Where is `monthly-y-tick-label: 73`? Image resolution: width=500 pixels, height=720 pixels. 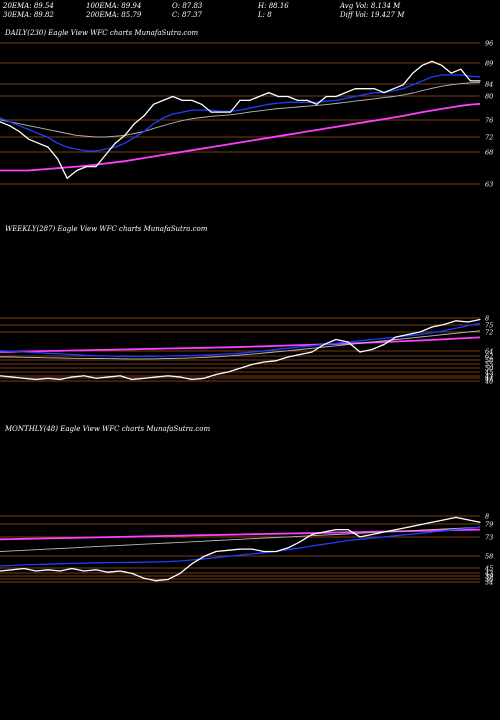
monthly-y-tick-label: 73 is located at coordinates (489, 538).